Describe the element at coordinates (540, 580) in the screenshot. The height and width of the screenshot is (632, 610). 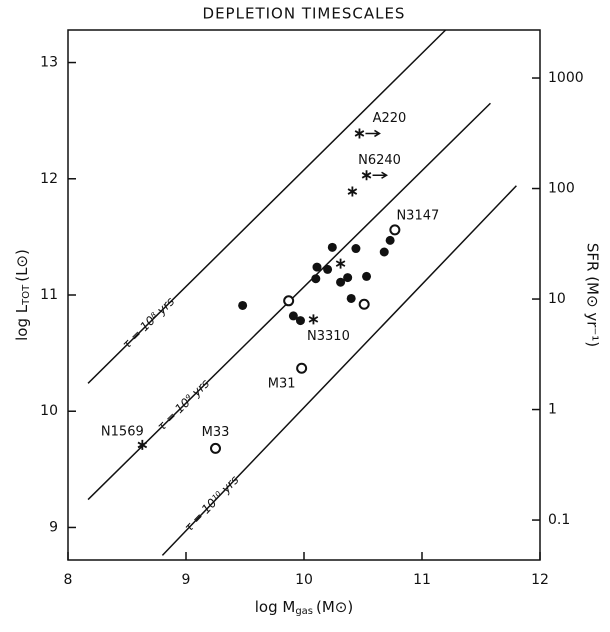
I see `x-tick-label: 12` at that location.